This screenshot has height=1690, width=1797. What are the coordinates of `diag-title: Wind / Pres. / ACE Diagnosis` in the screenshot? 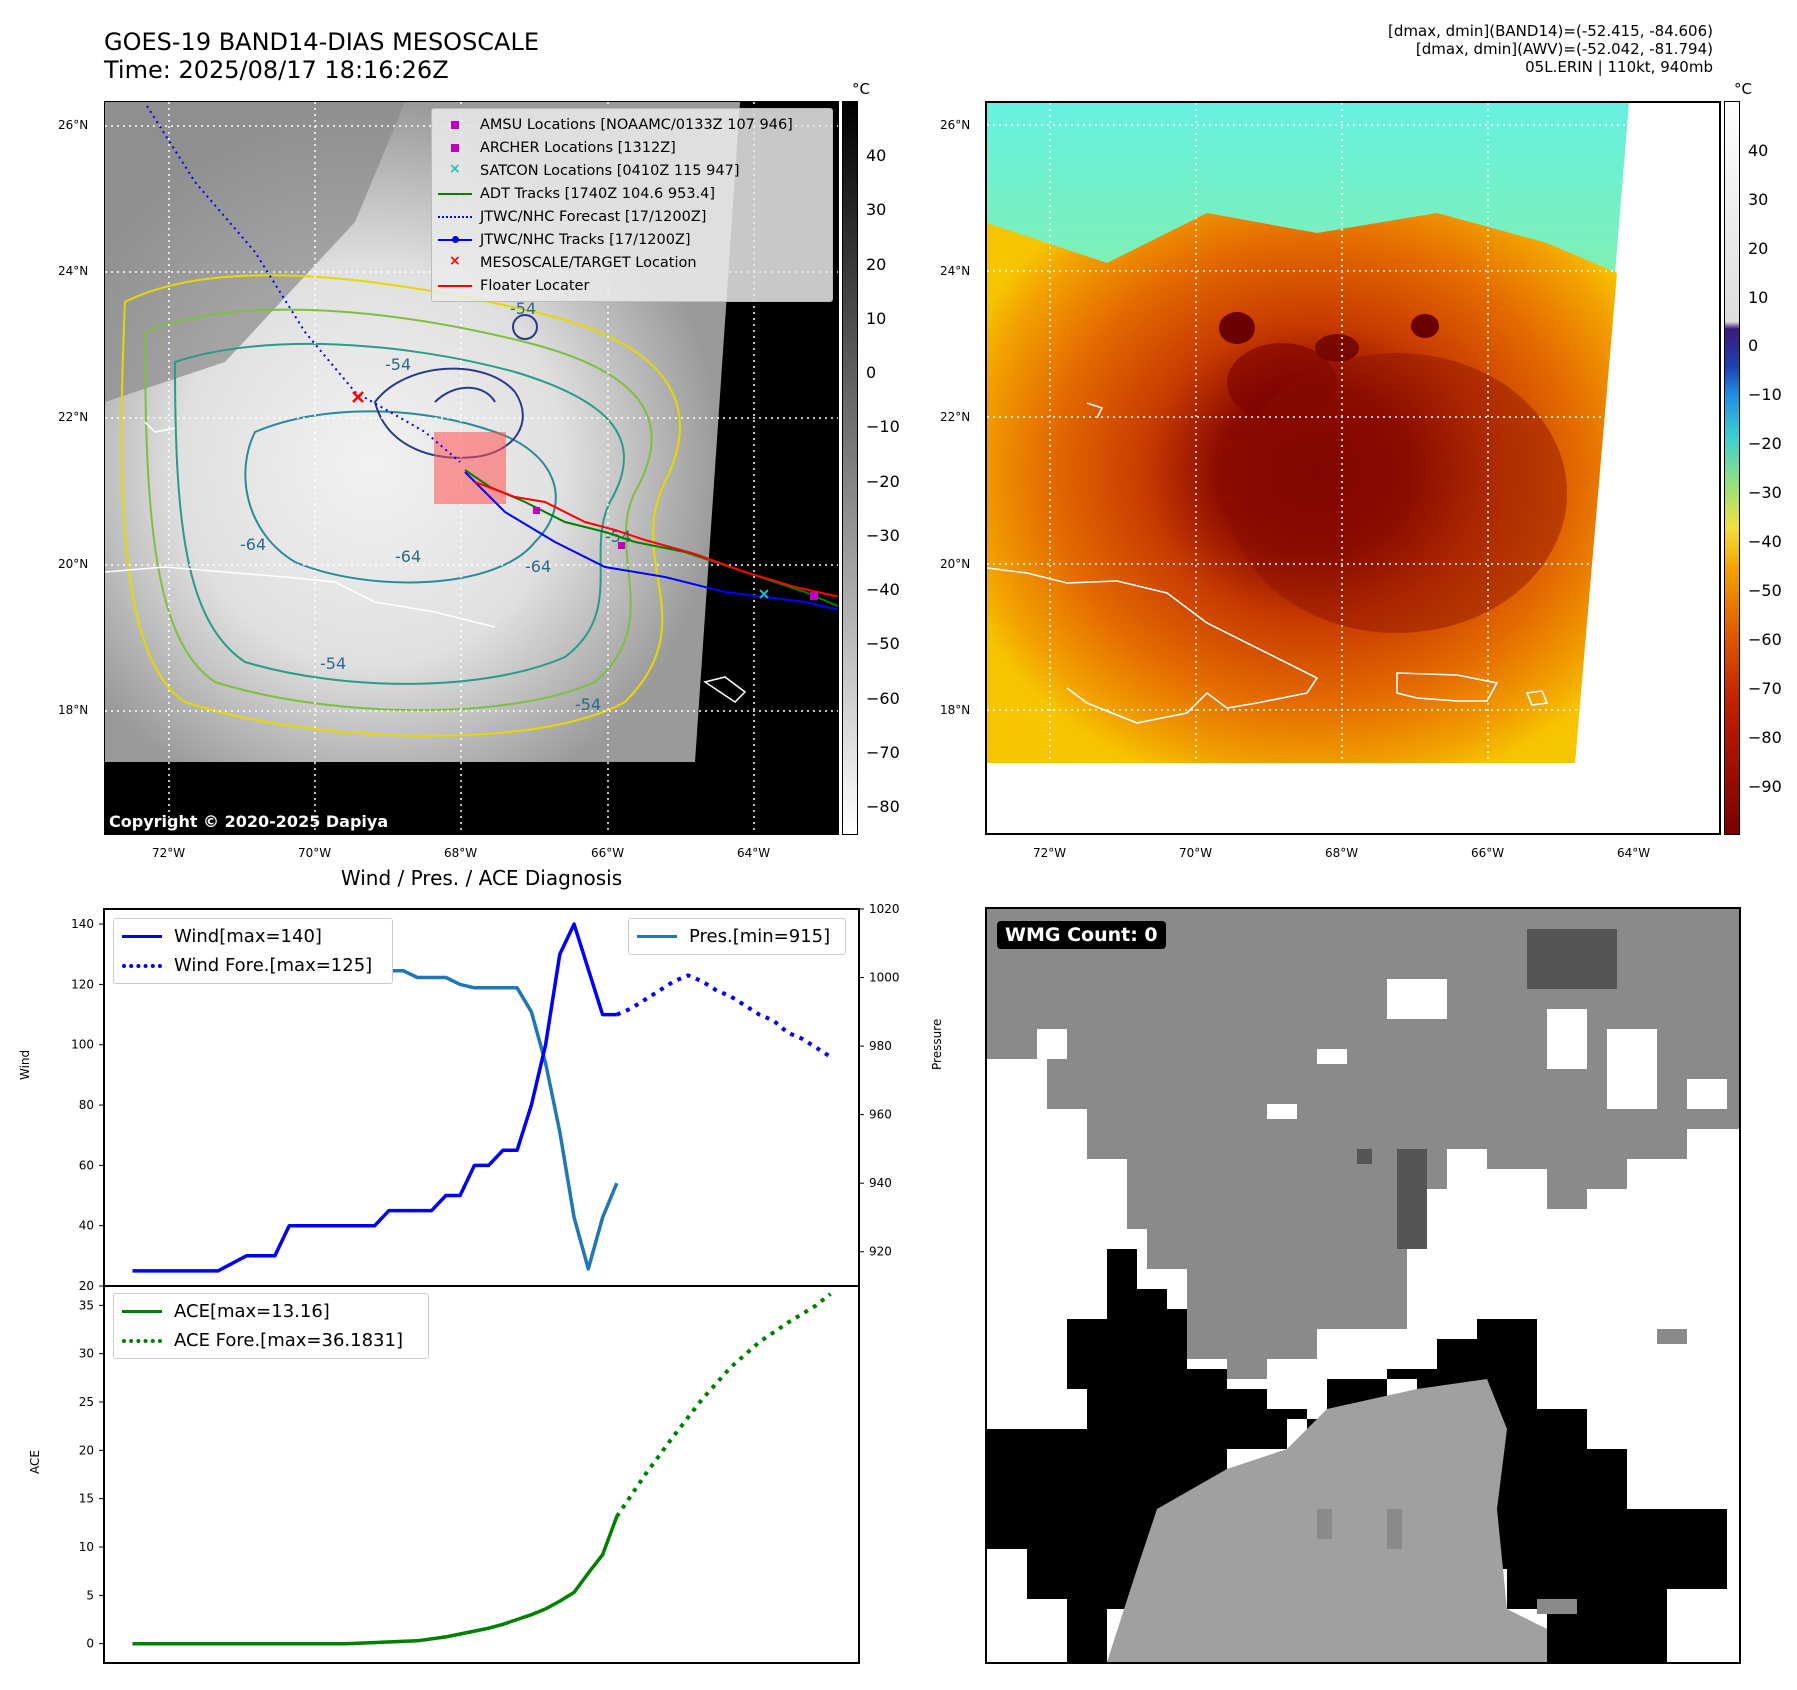 It's located at (481, 878).